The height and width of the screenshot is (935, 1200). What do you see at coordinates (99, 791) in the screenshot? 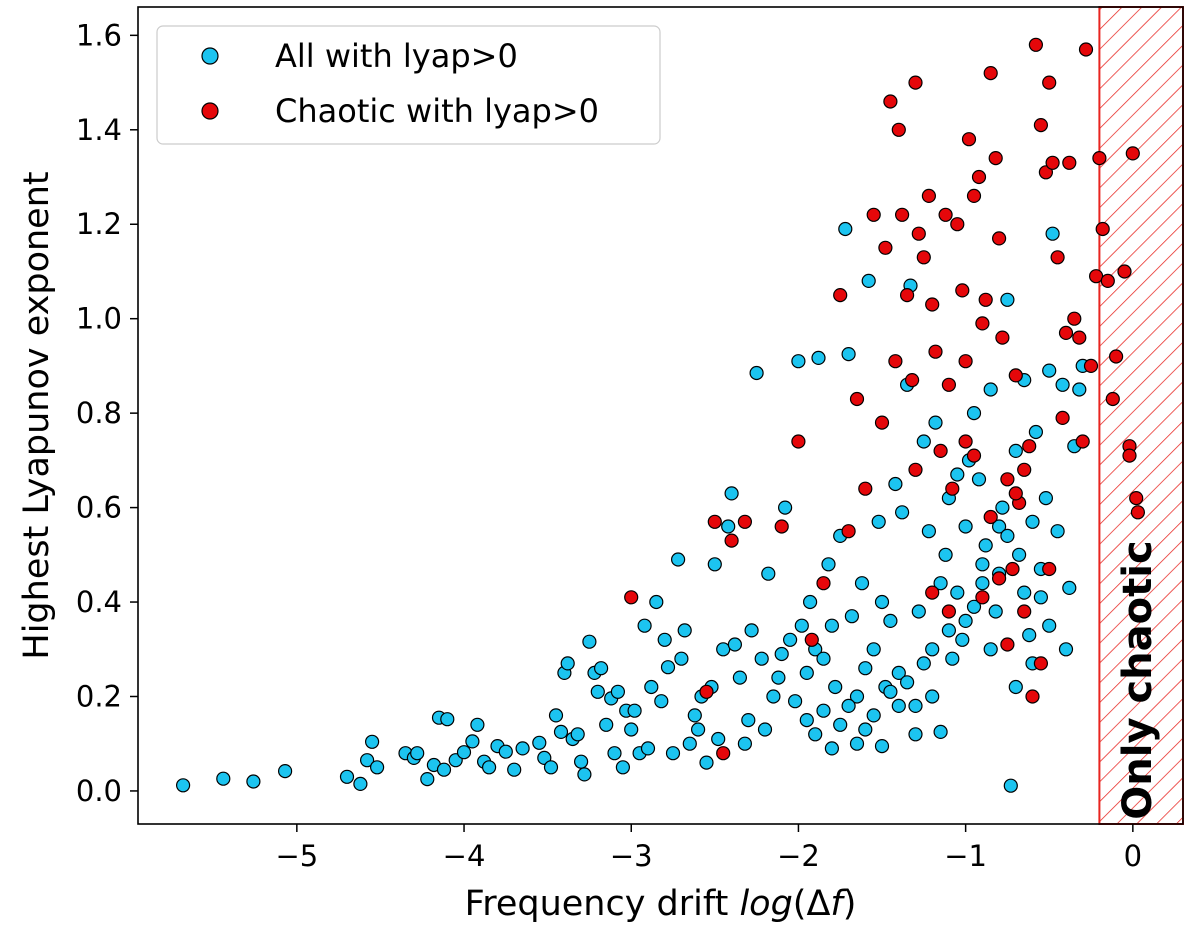
I see `y-tick-label: 0.0` at bounding box center [99, 791].